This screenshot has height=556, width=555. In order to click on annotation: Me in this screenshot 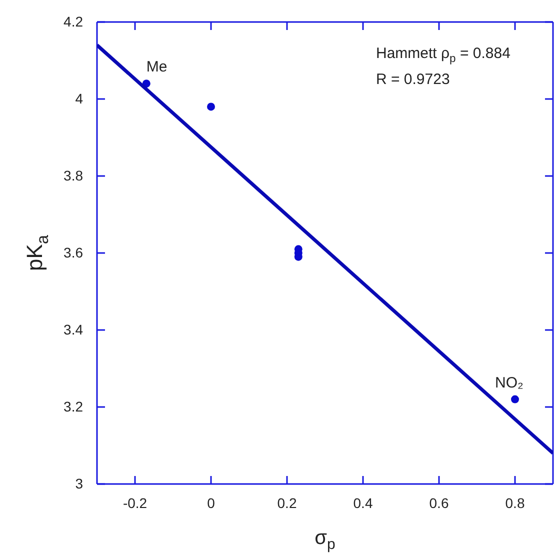, I will do `click(157, 67)`.